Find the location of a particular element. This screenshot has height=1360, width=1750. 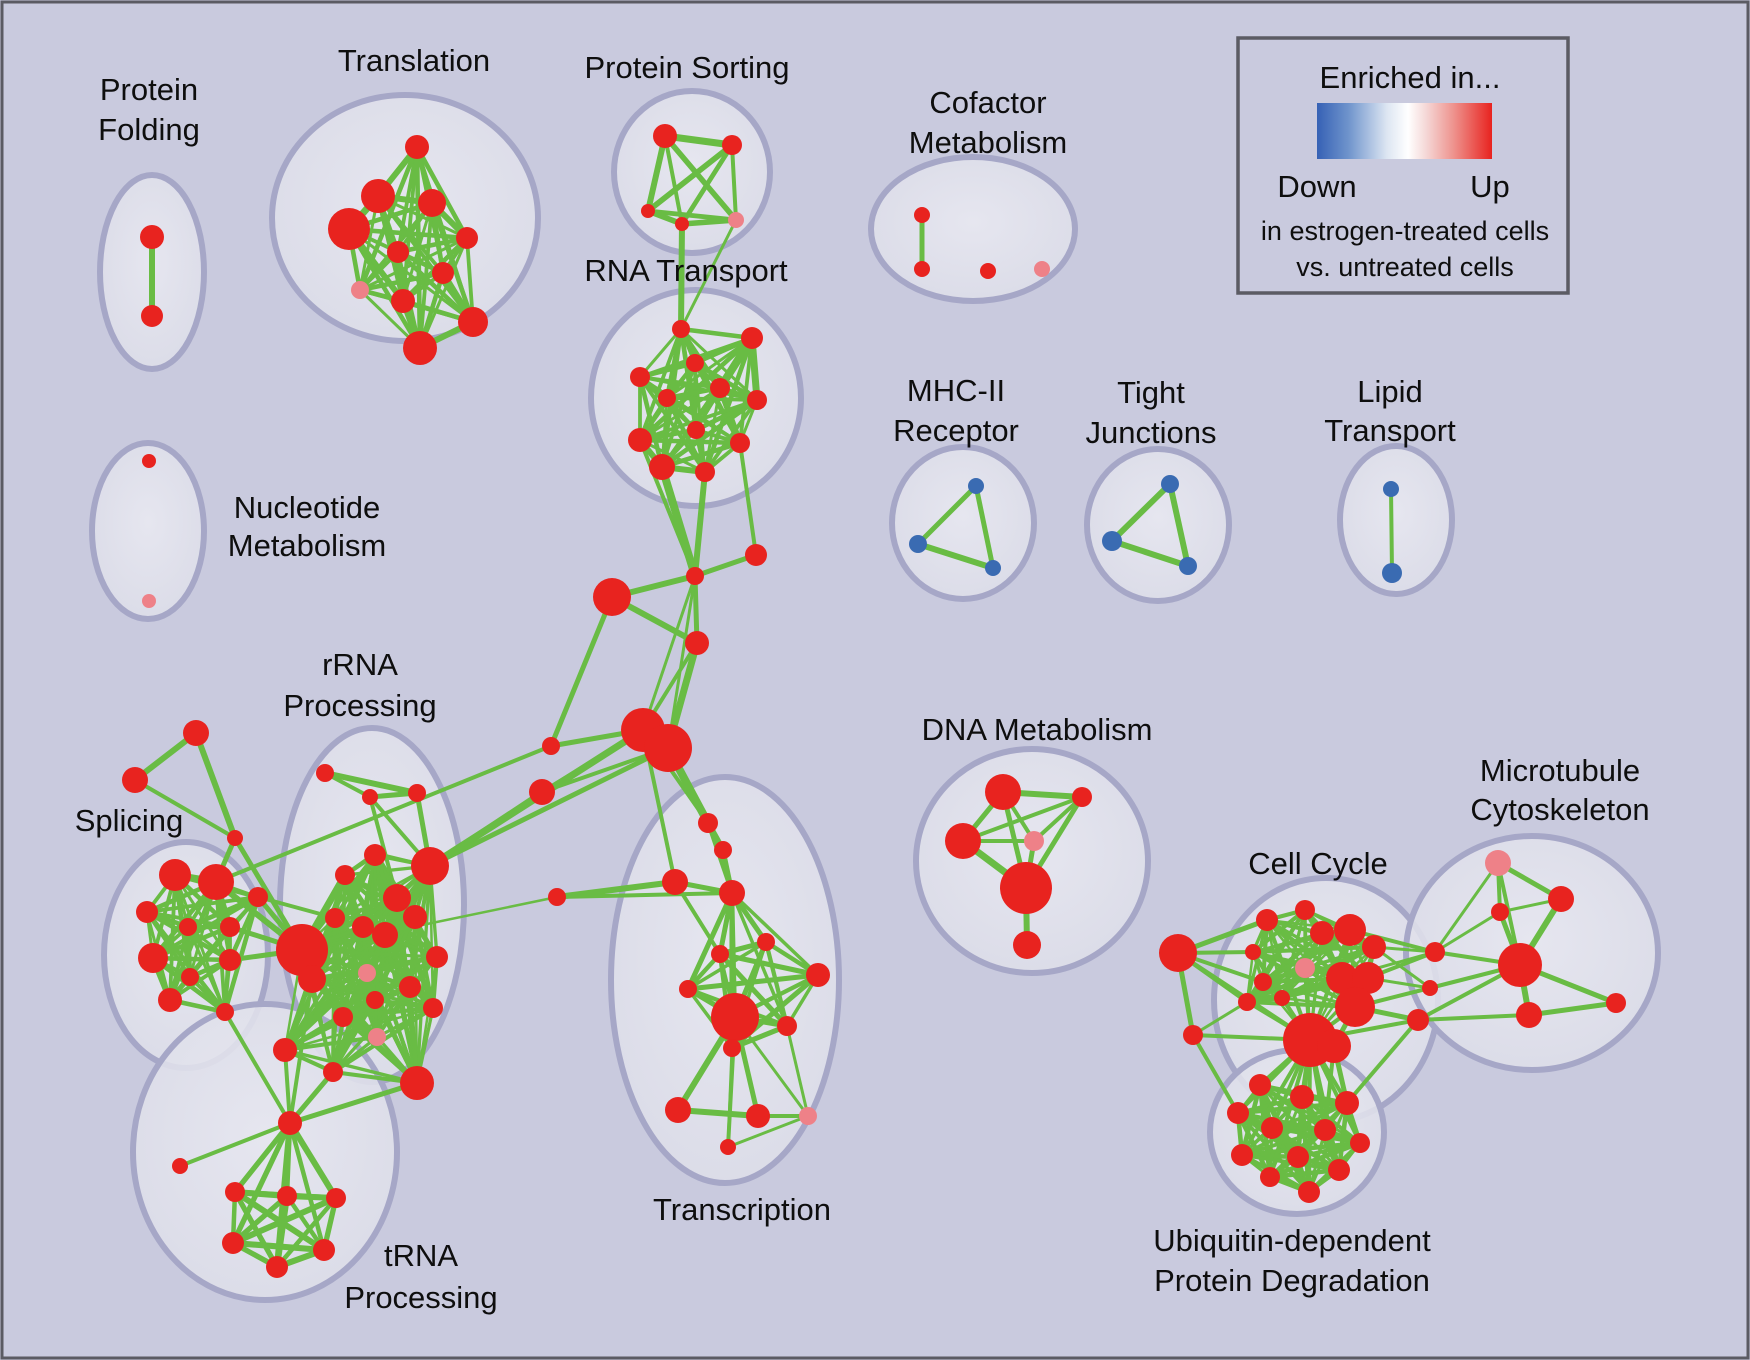

tight-junctions-node is located at coordinates (1170, 484).